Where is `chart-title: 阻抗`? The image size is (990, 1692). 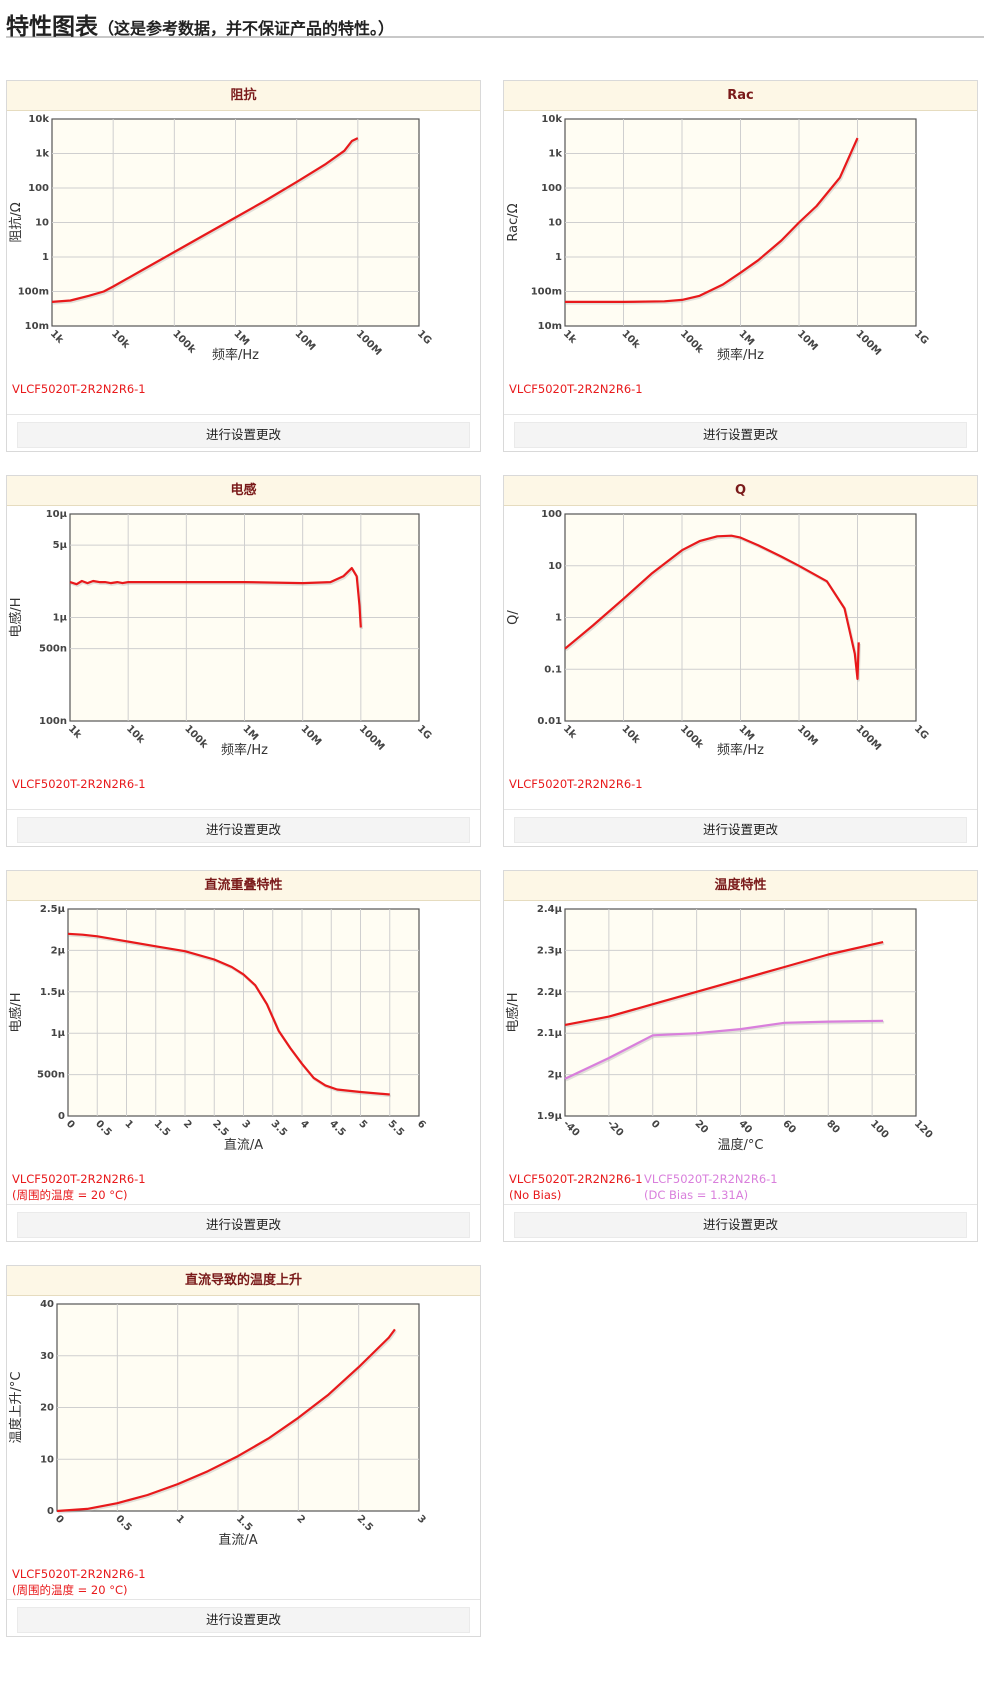 chart-title: 阻抗 is located at coordinates (243, 96).